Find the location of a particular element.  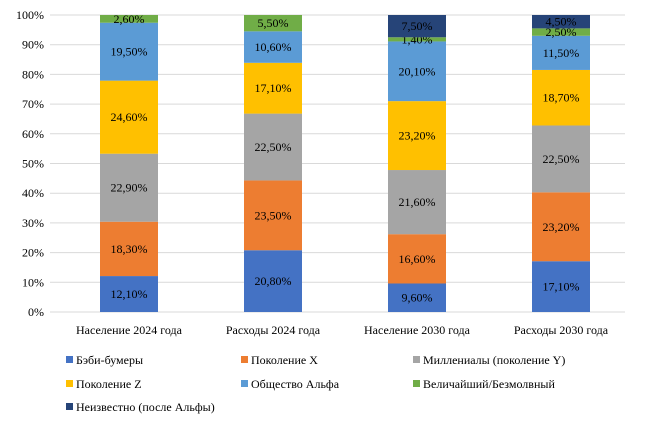

data-label: 21,60% is located at coordinates (417, 202).